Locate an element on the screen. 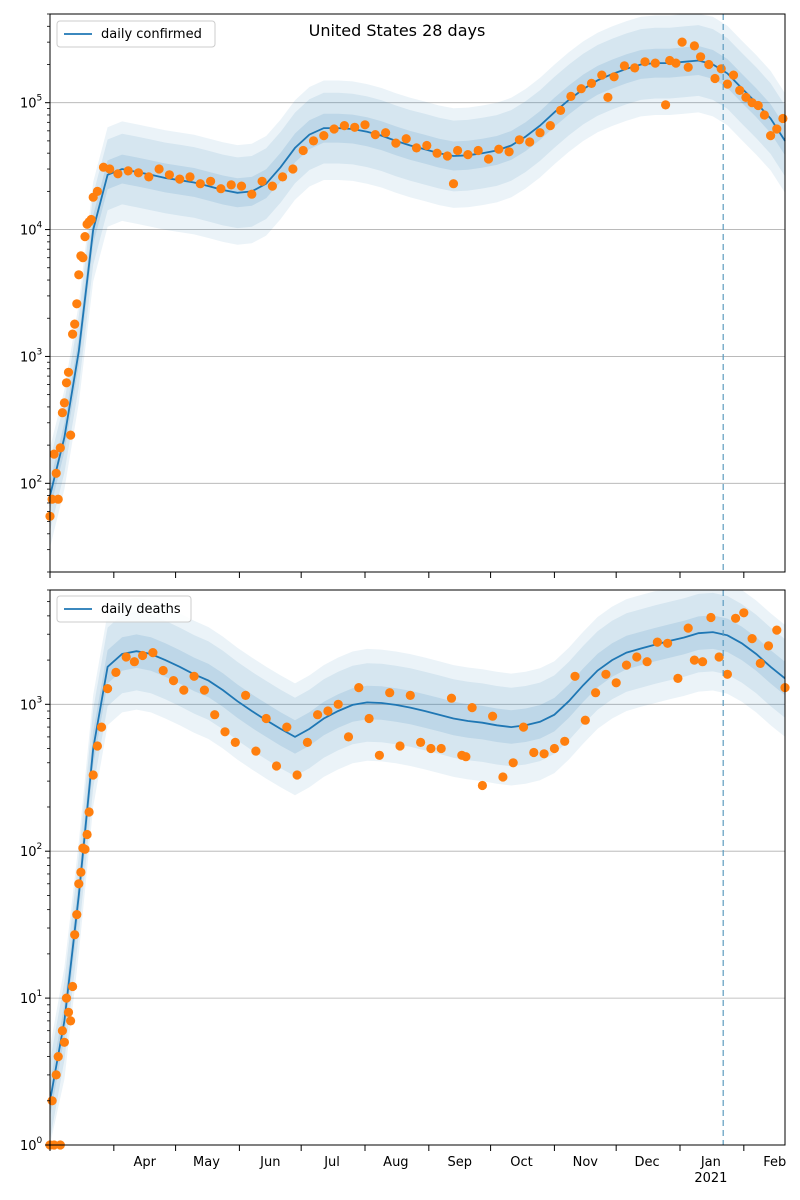  x-month-label: Jun is located at coordinates (269, 1162).